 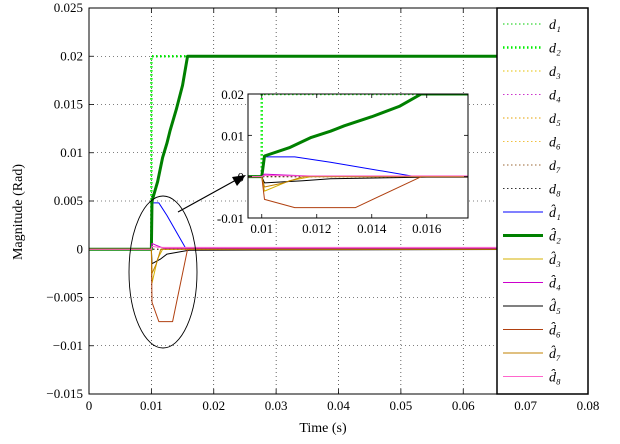 I want to click on y-tick-label: −0.01, so click(x=68, y=345).